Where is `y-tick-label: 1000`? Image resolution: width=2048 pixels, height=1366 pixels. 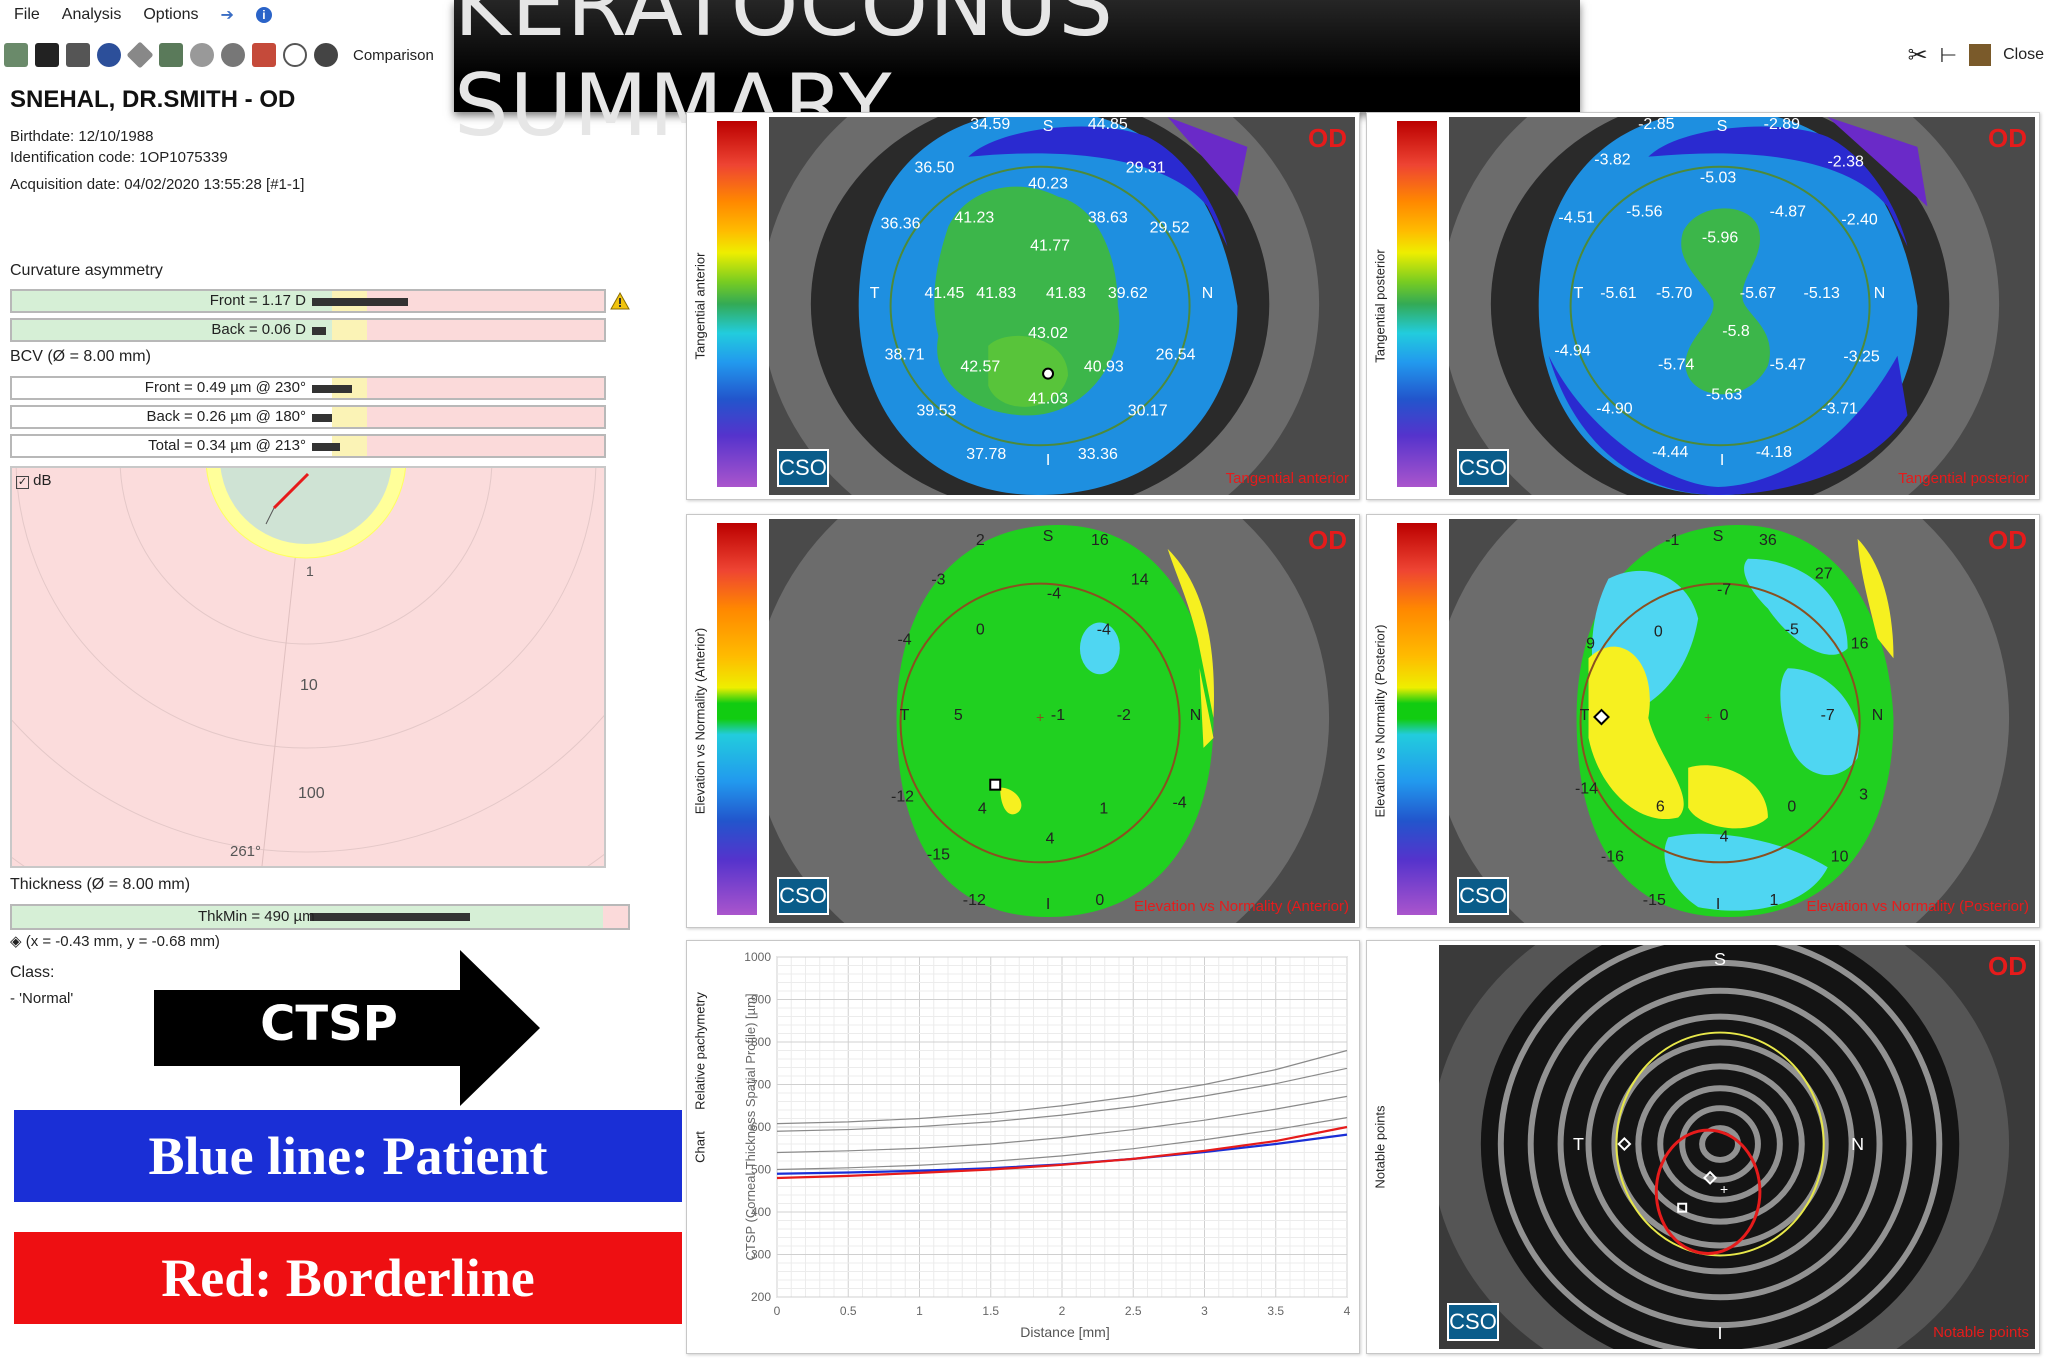
y-tick-label: 1000 is located at coordinates (757, 957).